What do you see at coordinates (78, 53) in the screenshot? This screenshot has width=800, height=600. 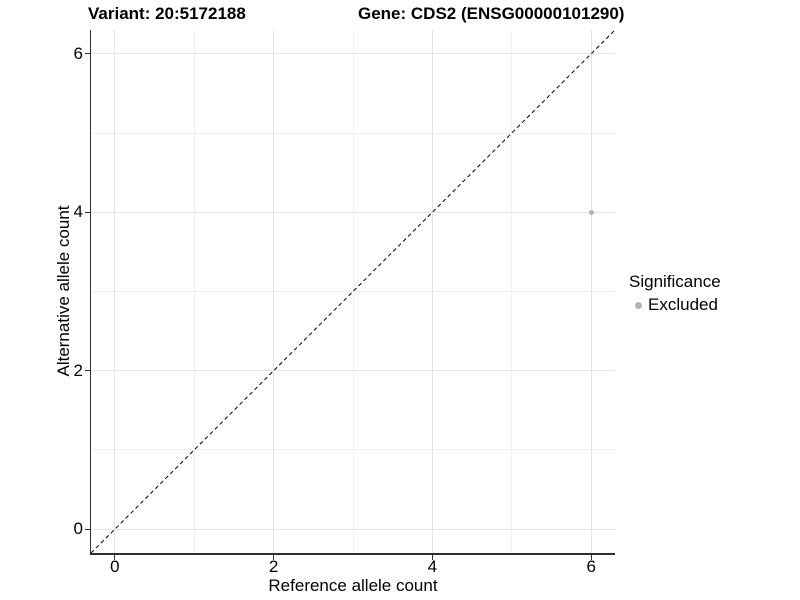 I see `y-tick-label: 6` at bounding box center [78, 53].